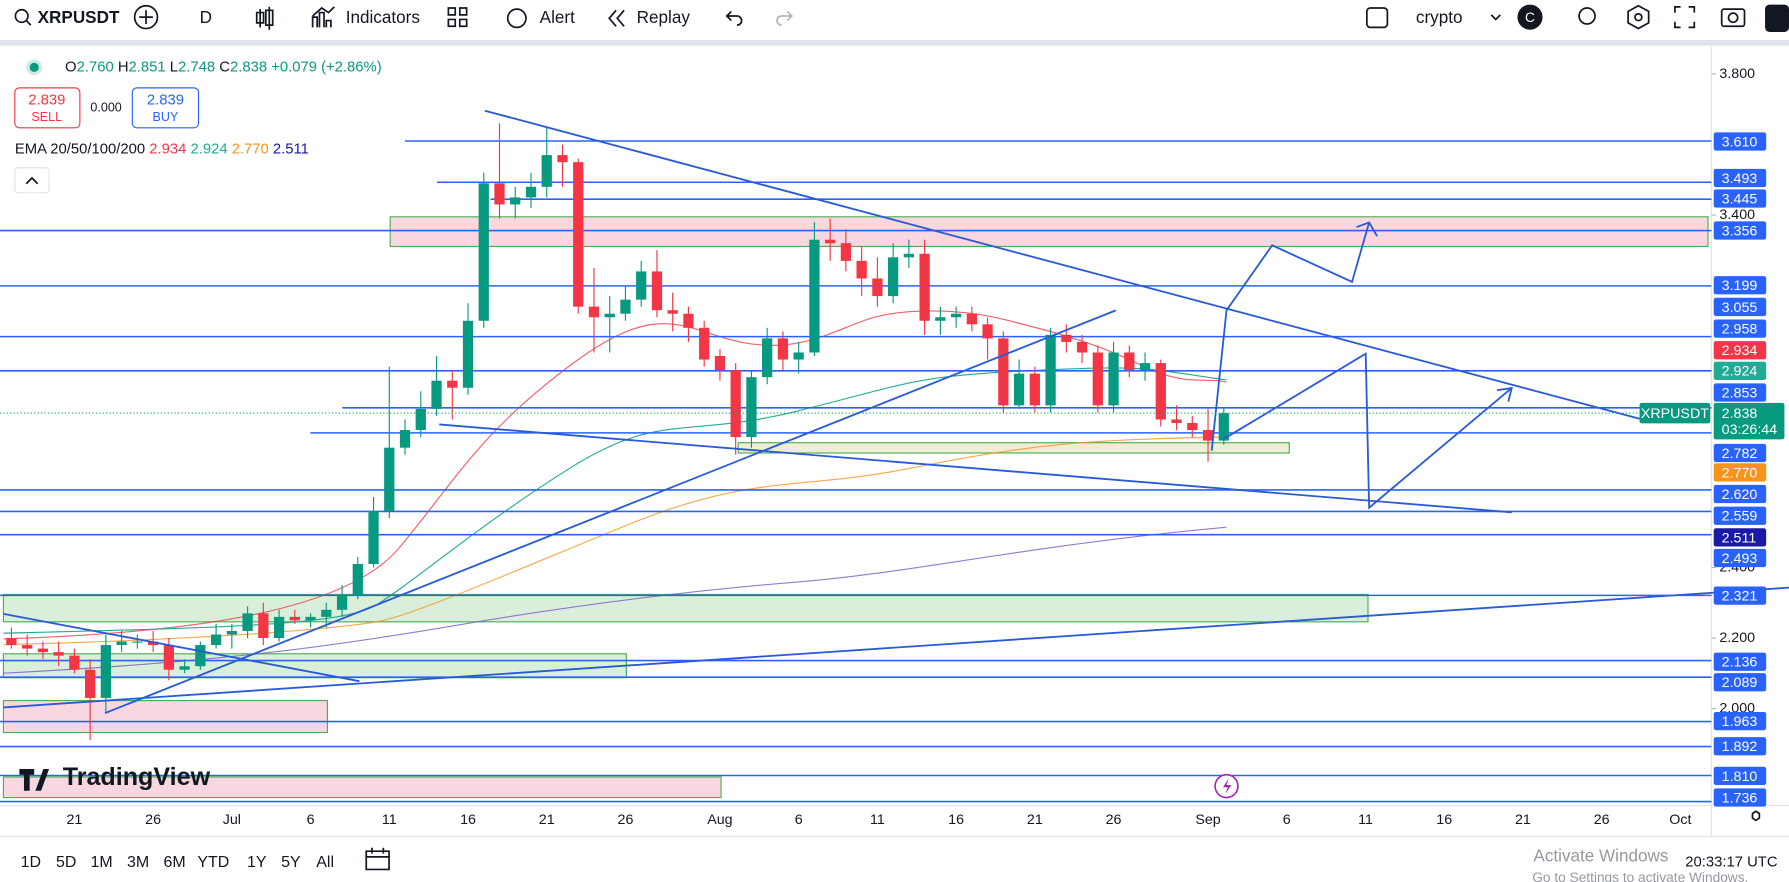 Image resolution: width=1789 pixels, height=882 pixels. I want to click on level-label: 1.810, so click(1740, 777).